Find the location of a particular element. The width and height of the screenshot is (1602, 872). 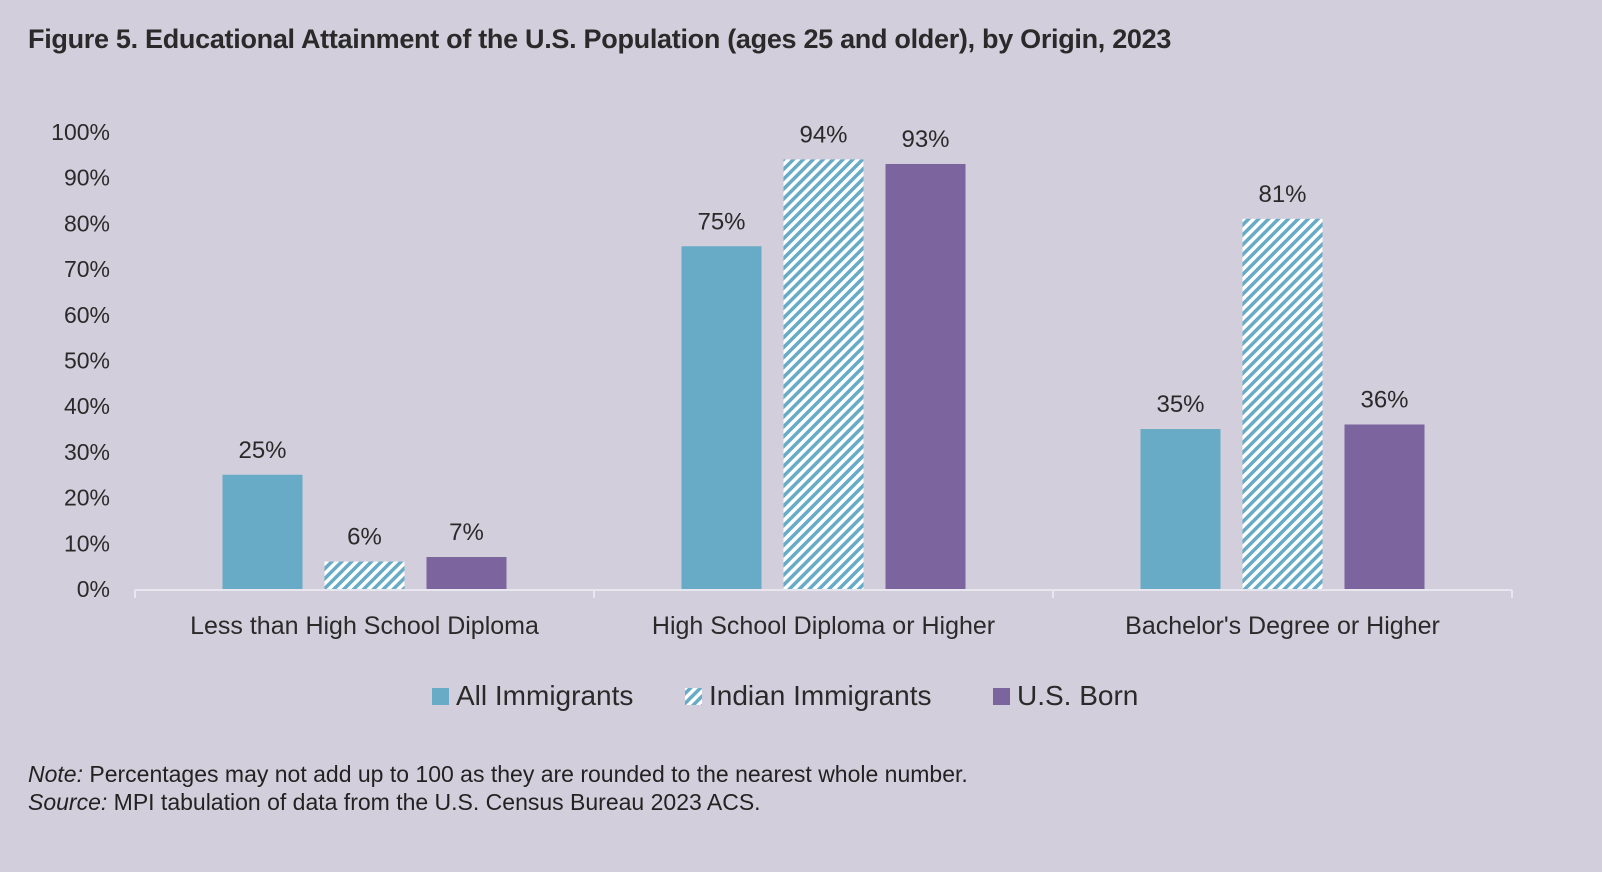

y-tick-label: 70% is located at coordinates (87, 269).